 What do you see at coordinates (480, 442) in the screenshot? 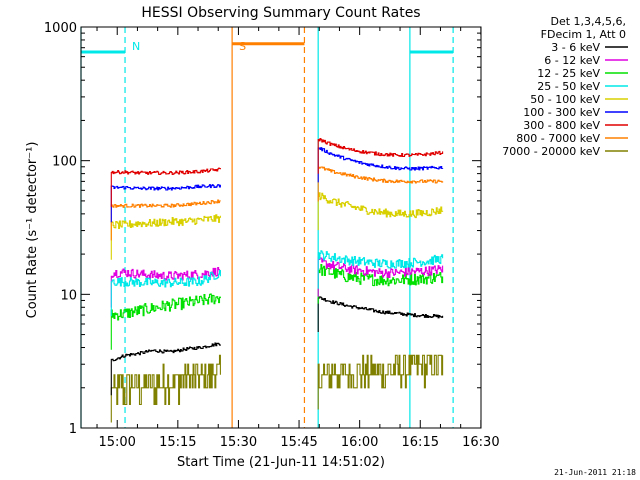
I see `x-tick-label: 16:30` at bounding box center [480, 442].